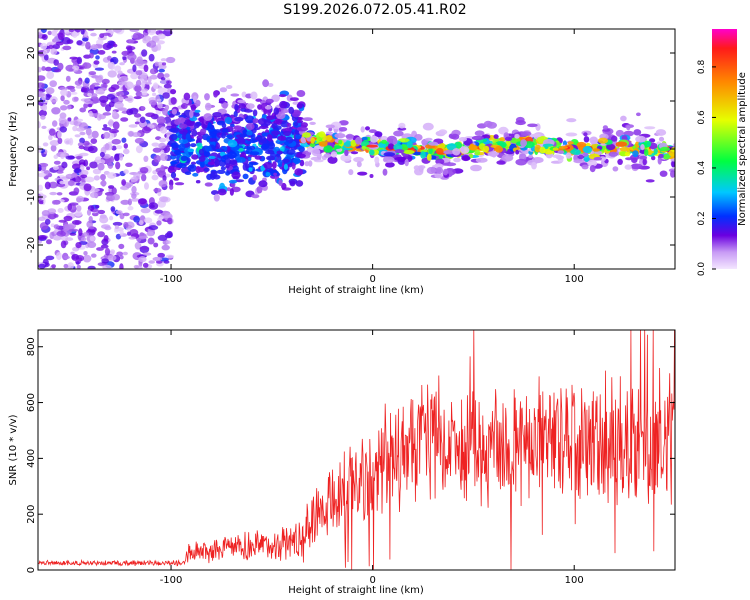 The height and width of the screenshot is (600, 750). I want to click on colorbar-tick-label: 0.0, so click(702, 269).